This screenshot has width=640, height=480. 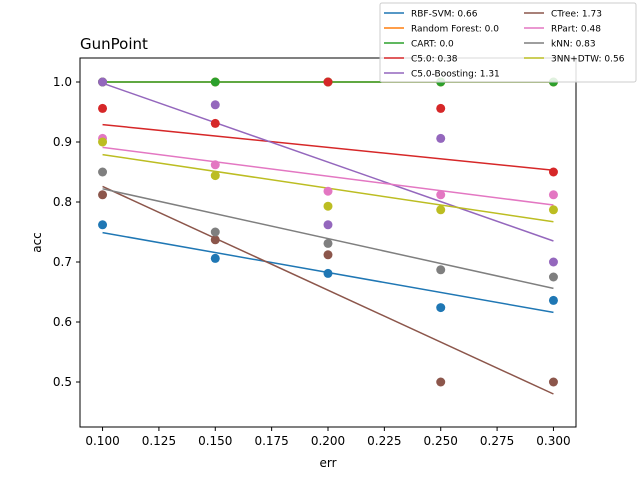 What do you see at coordinates (576, 30) in the screenshot?
I see `legend-label: RPart: 0.48` at bounding box center [576, 30].